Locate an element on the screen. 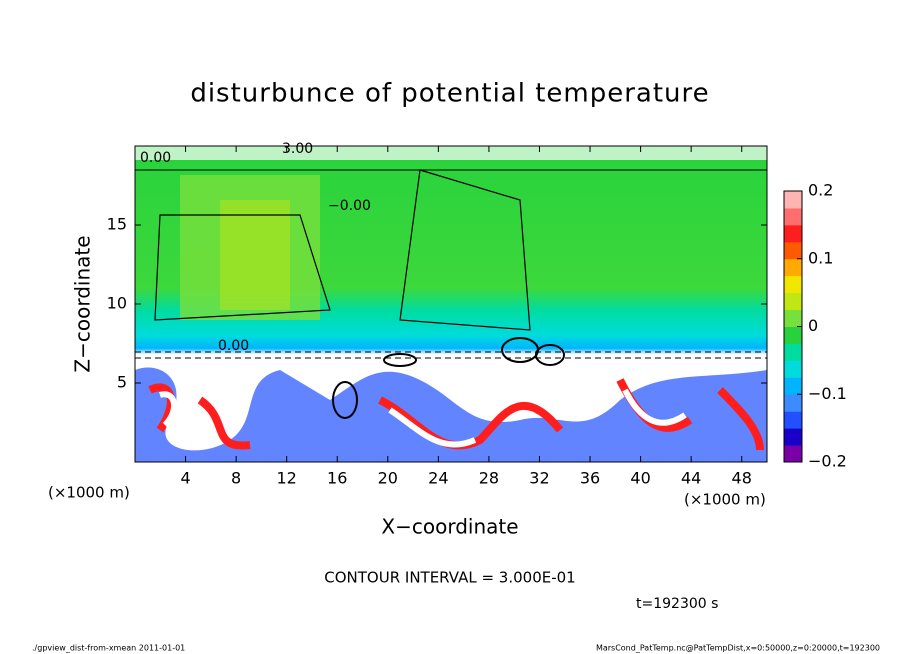 The height and width of the screenshot is (654, 904). x-tick-label: 48 is located at coordinates (742, 478).